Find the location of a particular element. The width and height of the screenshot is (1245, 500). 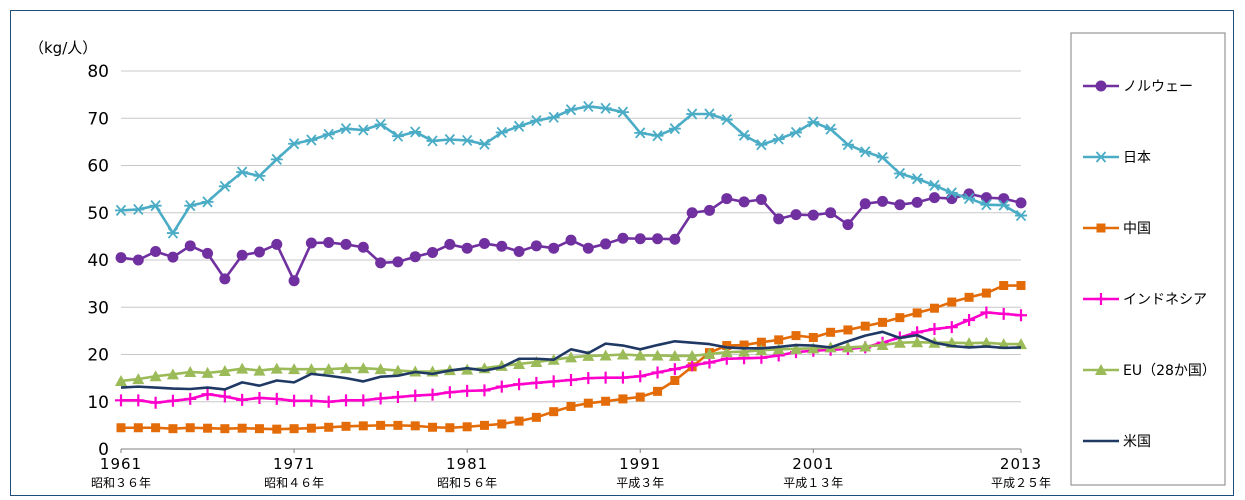

y-tick-label: 30 is located at coordinates (98, 308).